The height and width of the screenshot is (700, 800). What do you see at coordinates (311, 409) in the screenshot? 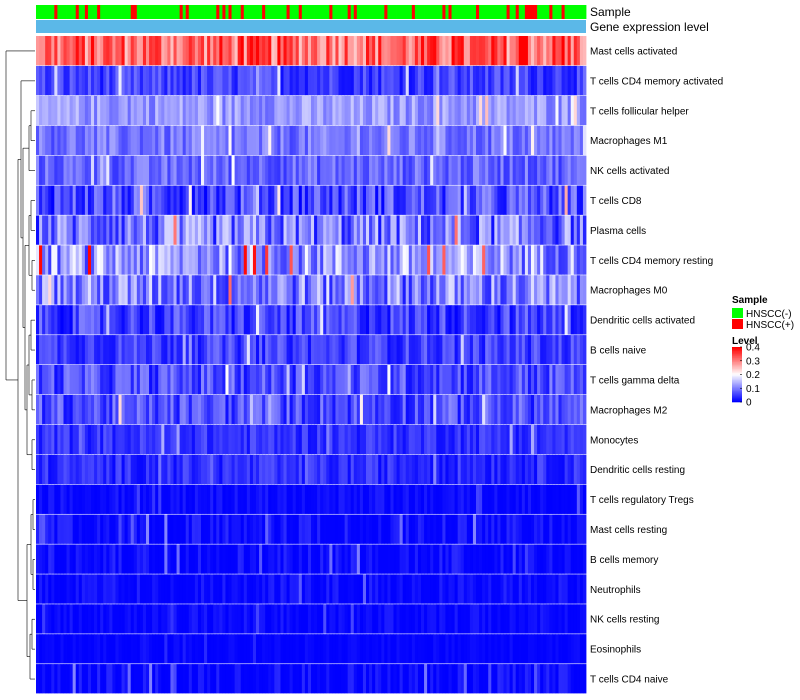
I see `heatmap-row` at bounding box center [311, 409].